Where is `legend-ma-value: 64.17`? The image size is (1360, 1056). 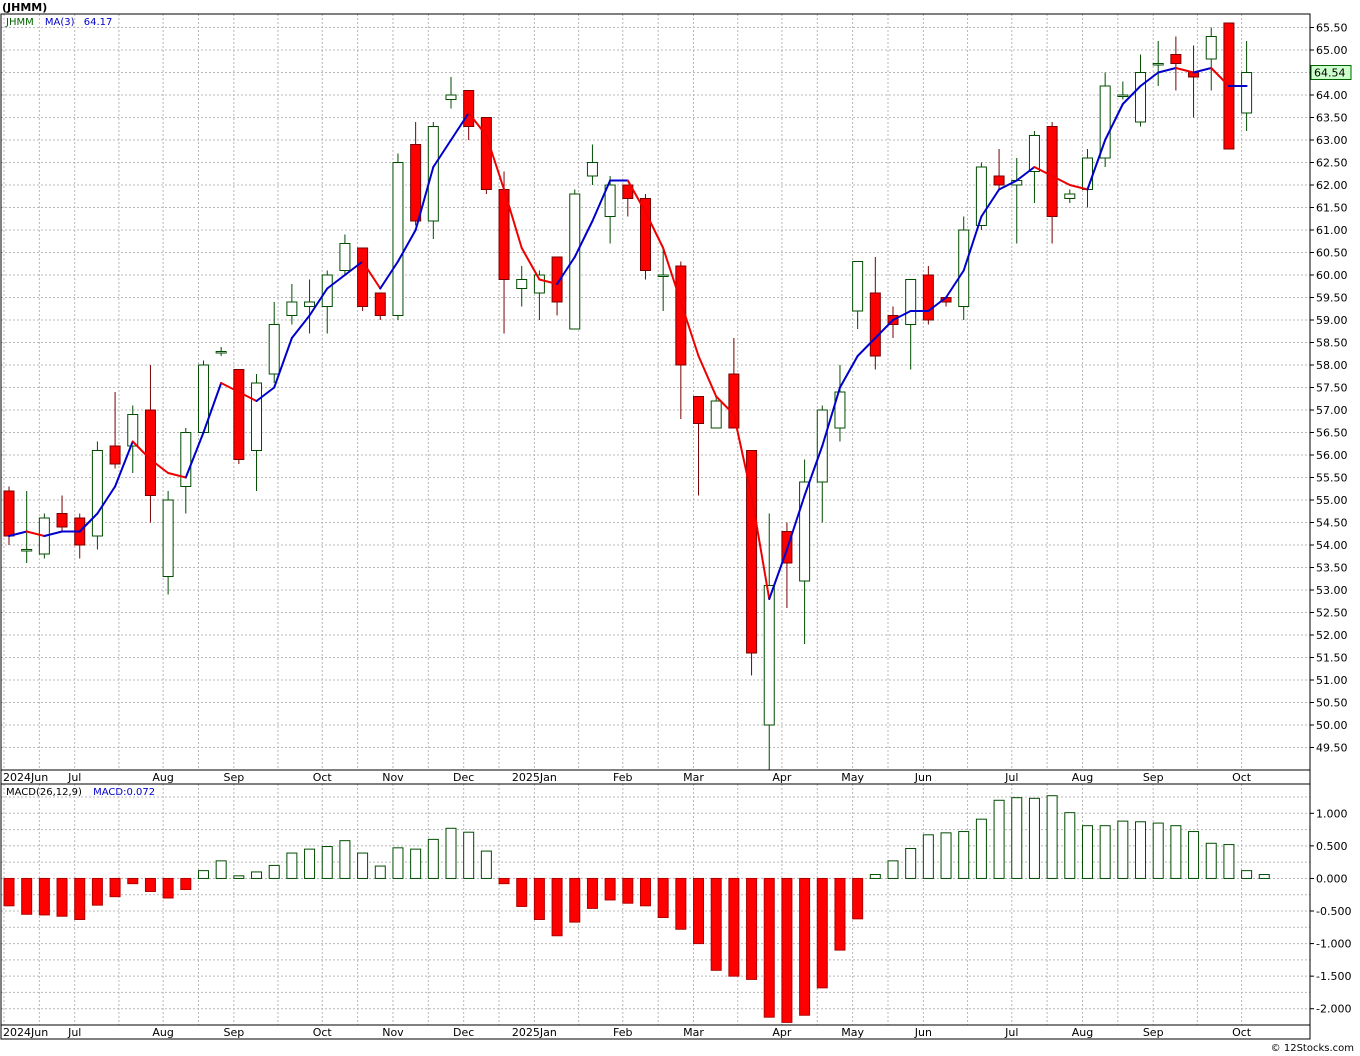
legend-ma-value: 64.17 is located at coordinates (98, 22).